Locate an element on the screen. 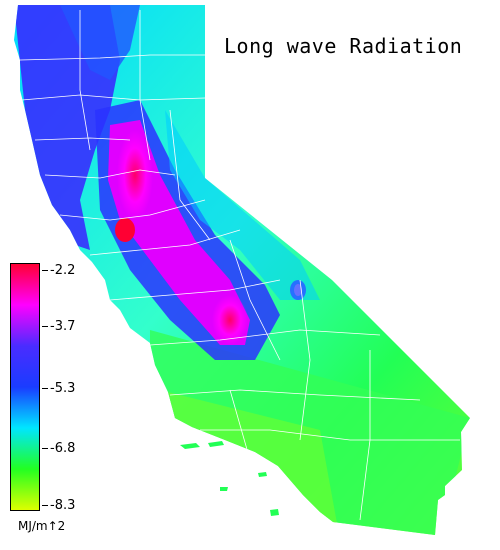 The image size is (500, 550). channel-islands is located at coordinates (229, 478).